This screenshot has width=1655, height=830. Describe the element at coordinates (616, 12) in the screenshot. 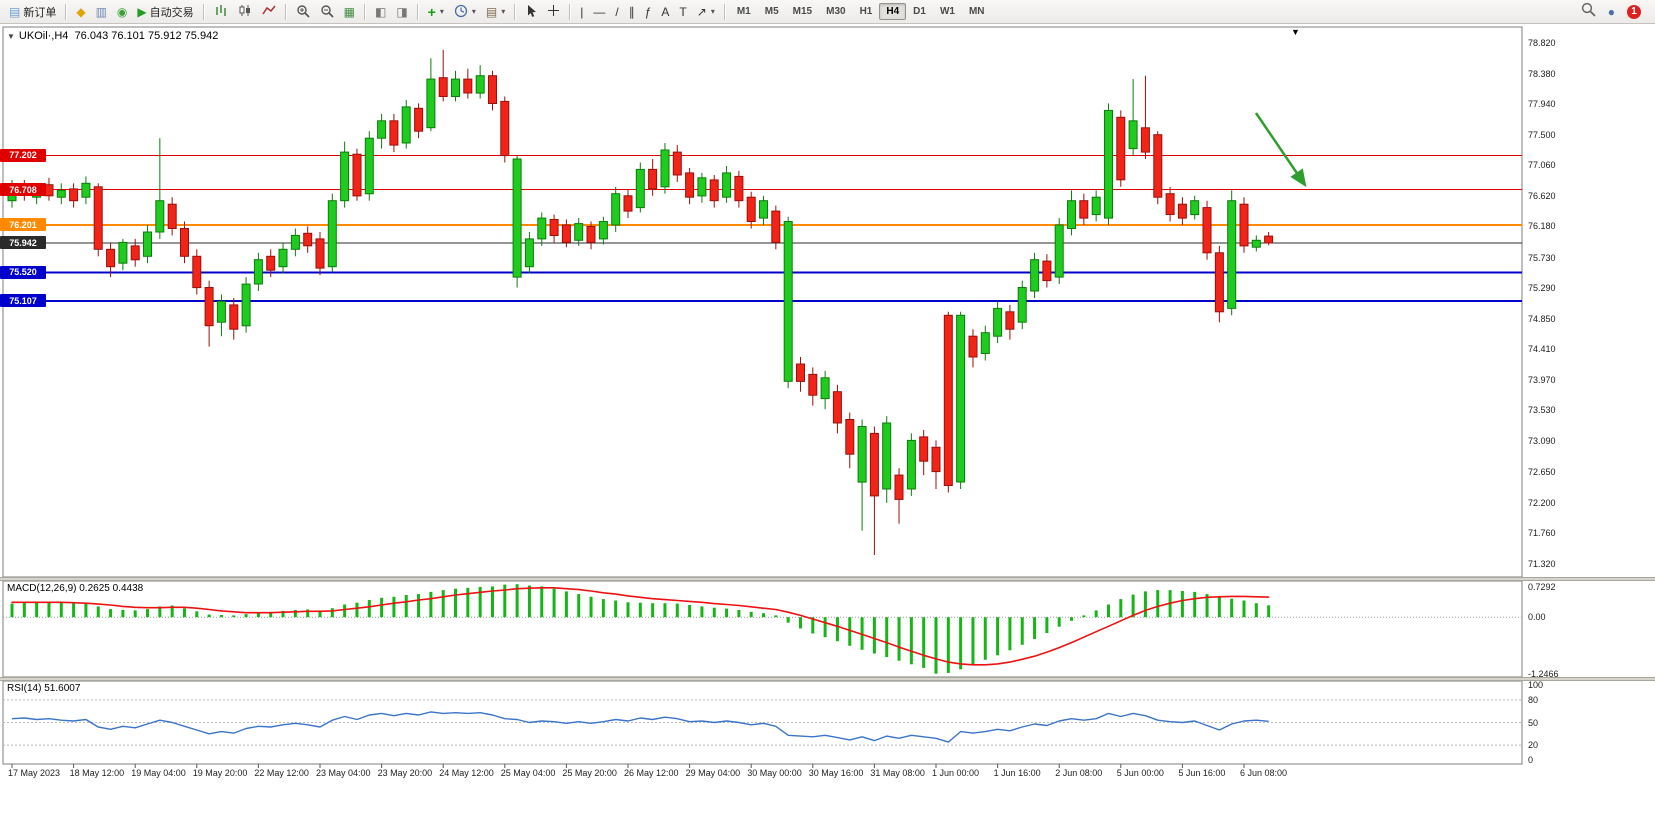

I see `trendline-button: /` at that location.